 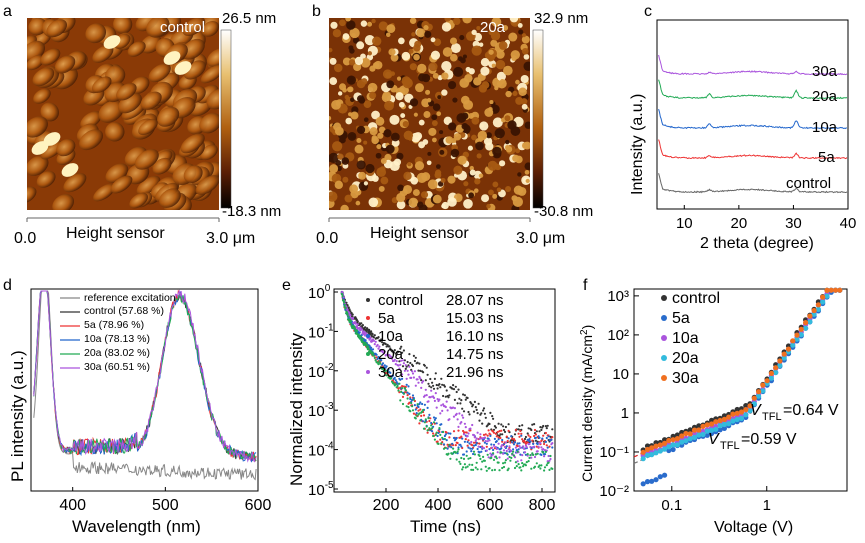 I want to click on jv-point-control, so click(x=699, y=426).